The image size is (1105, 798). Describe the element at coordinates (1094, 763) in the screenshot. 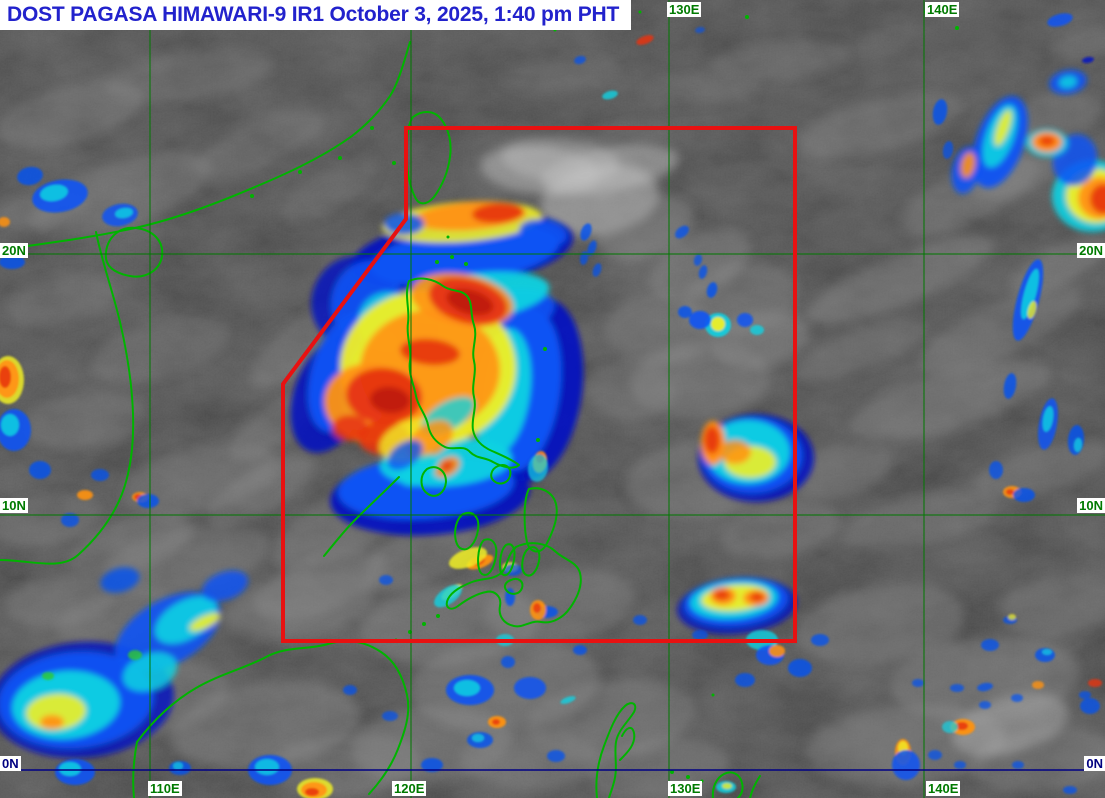

I see `lat-label-right-0n: 0N` at that location.